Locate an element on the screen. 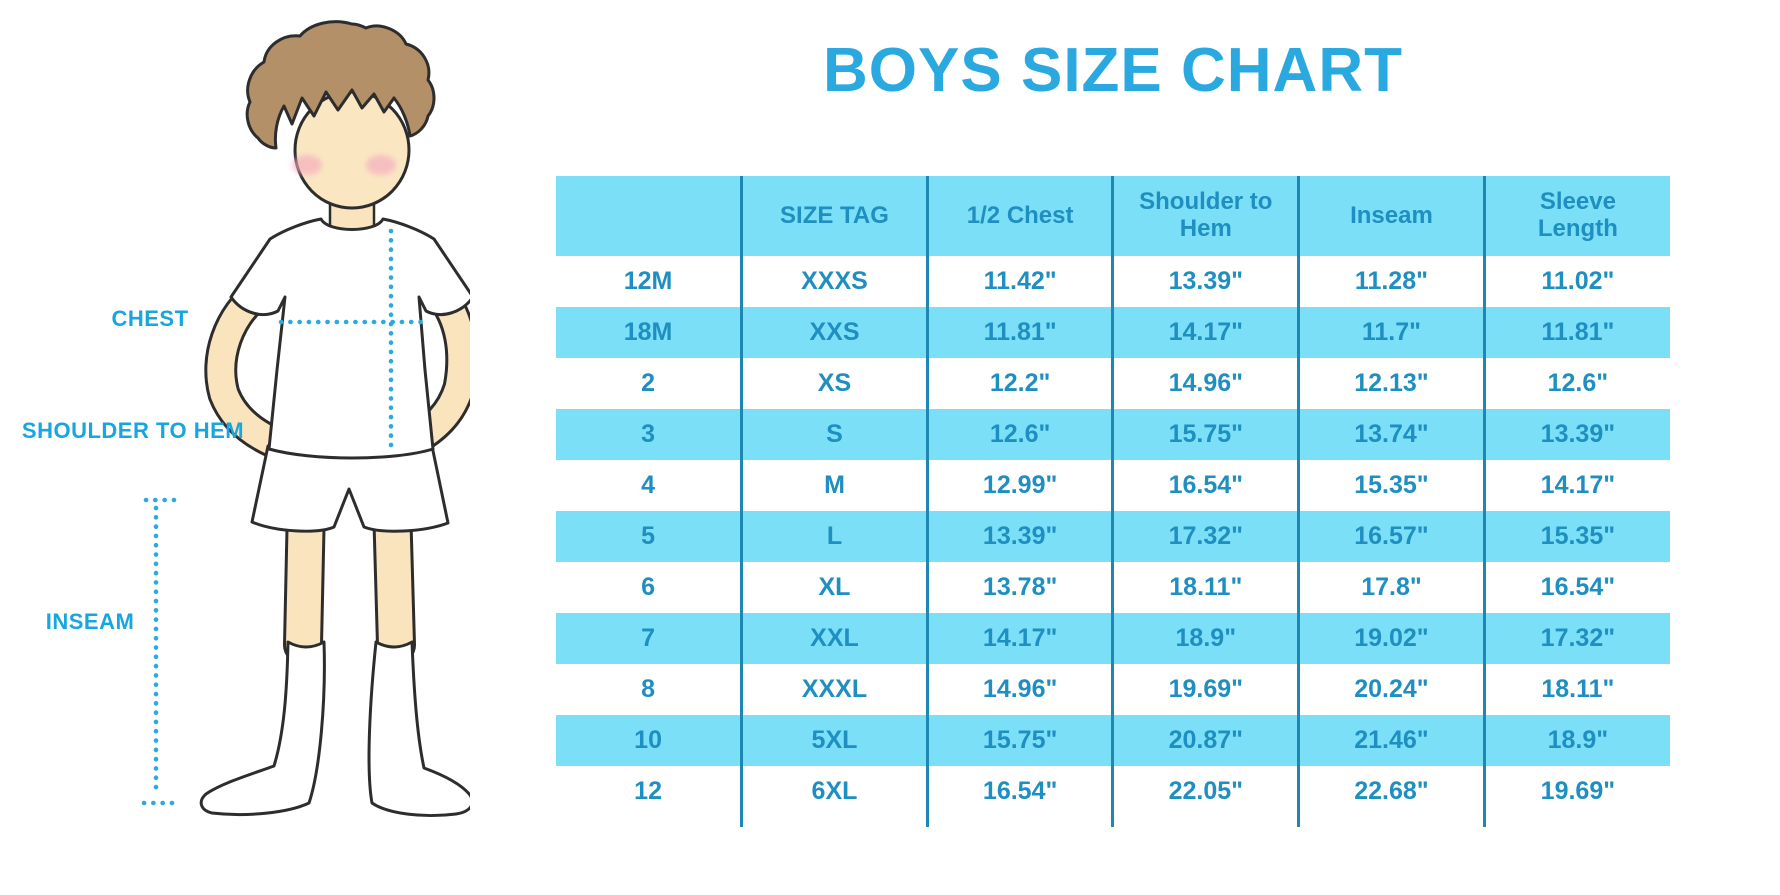 This screenshot has height=895, width=1780. size-row-label: 3 is located at coordinates (649, 434).